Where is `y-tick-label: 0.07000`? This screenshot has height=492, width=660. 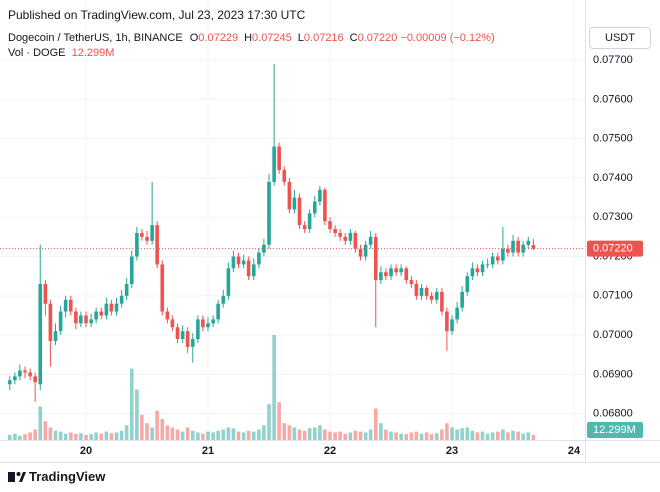 y-tick-label: 0.07000 is located at coordinates (613, 335).